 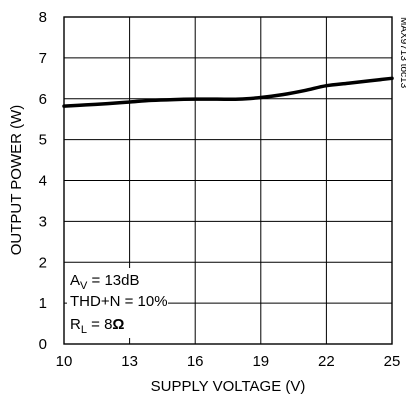 What do you see at coordinates (43, 221) in the screenshot?
I see `y-tick-label: 3` at bounding box center [43, 221].